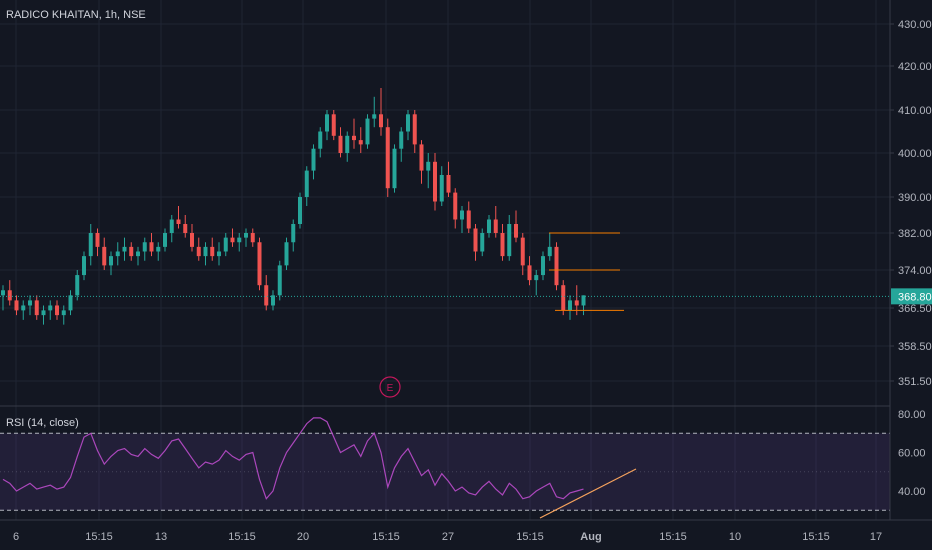 Image resolution: width=932 pixels, height=550 pixels. Describe the element at coordinates (293, 458) in the screenshot. I see `rsi-line` at that location.